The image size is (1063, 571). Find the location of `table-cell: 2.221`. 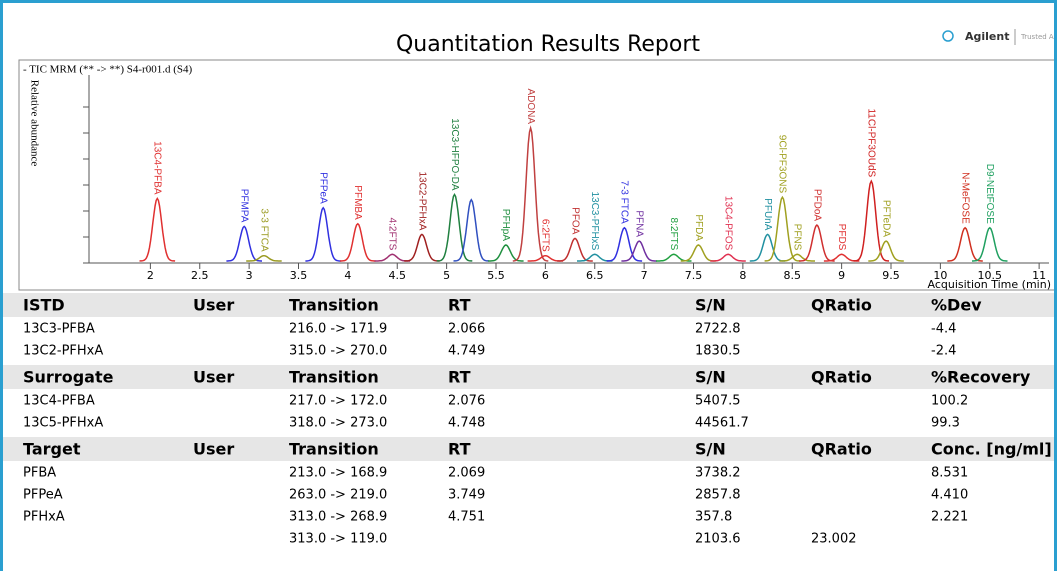

table-cell: 2.221 is located at coordinates (949, 517).